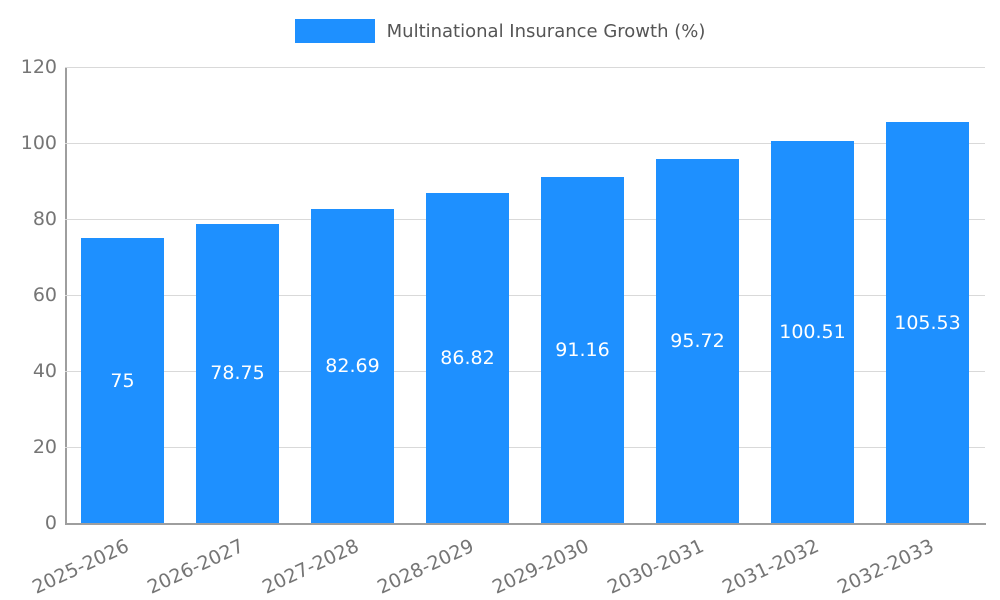 The height and width of the screenshot is (600, 1000). I want to click on bar-2026-2027: 78.75, so click(237, 373).